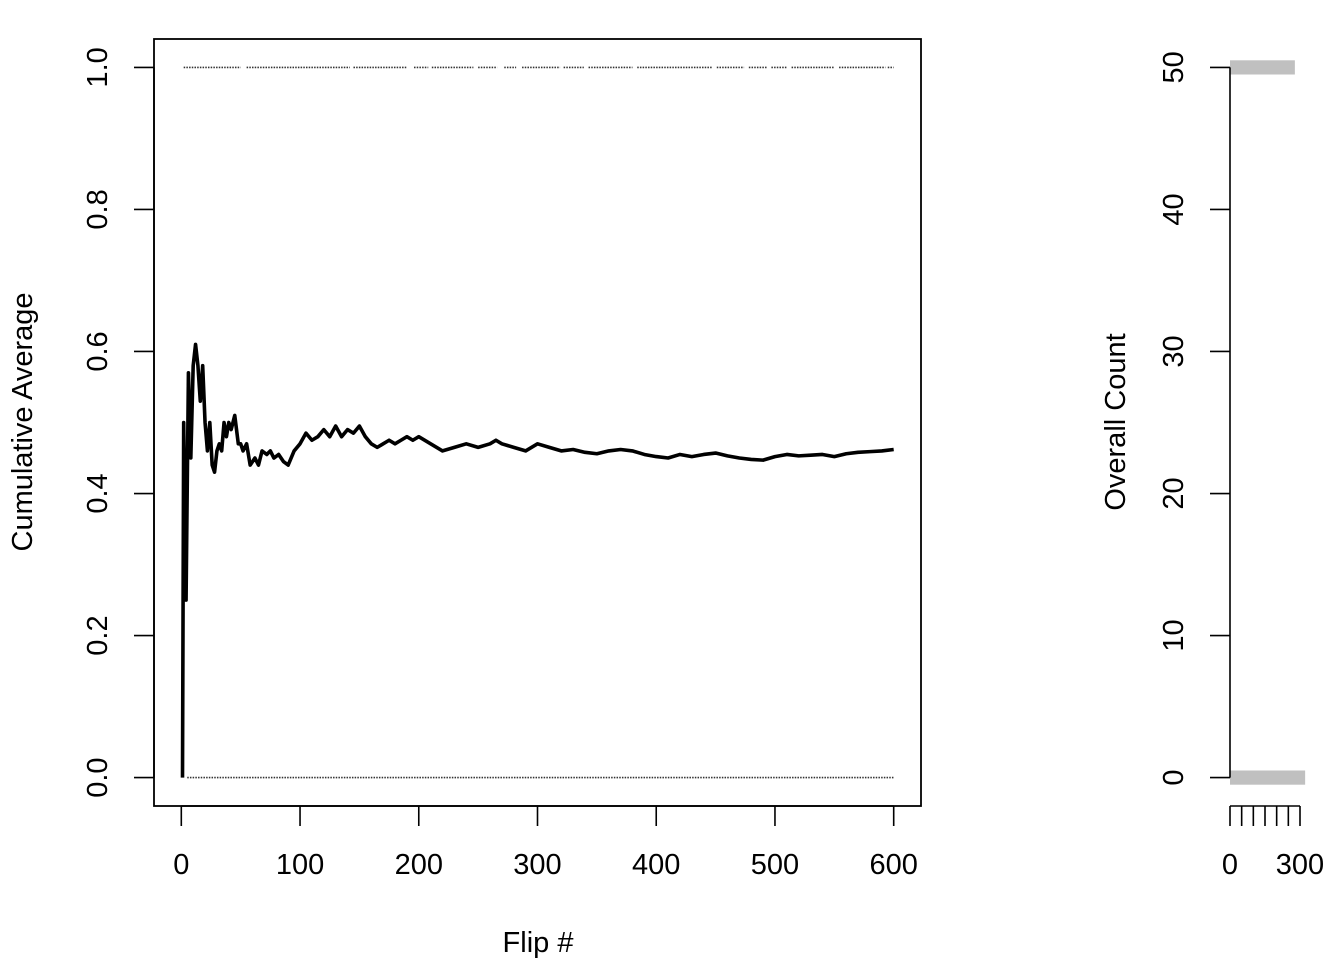 This screenshot has height=960, width=1344. I want to click on count-tick-label: 0, so click(1174, 778).